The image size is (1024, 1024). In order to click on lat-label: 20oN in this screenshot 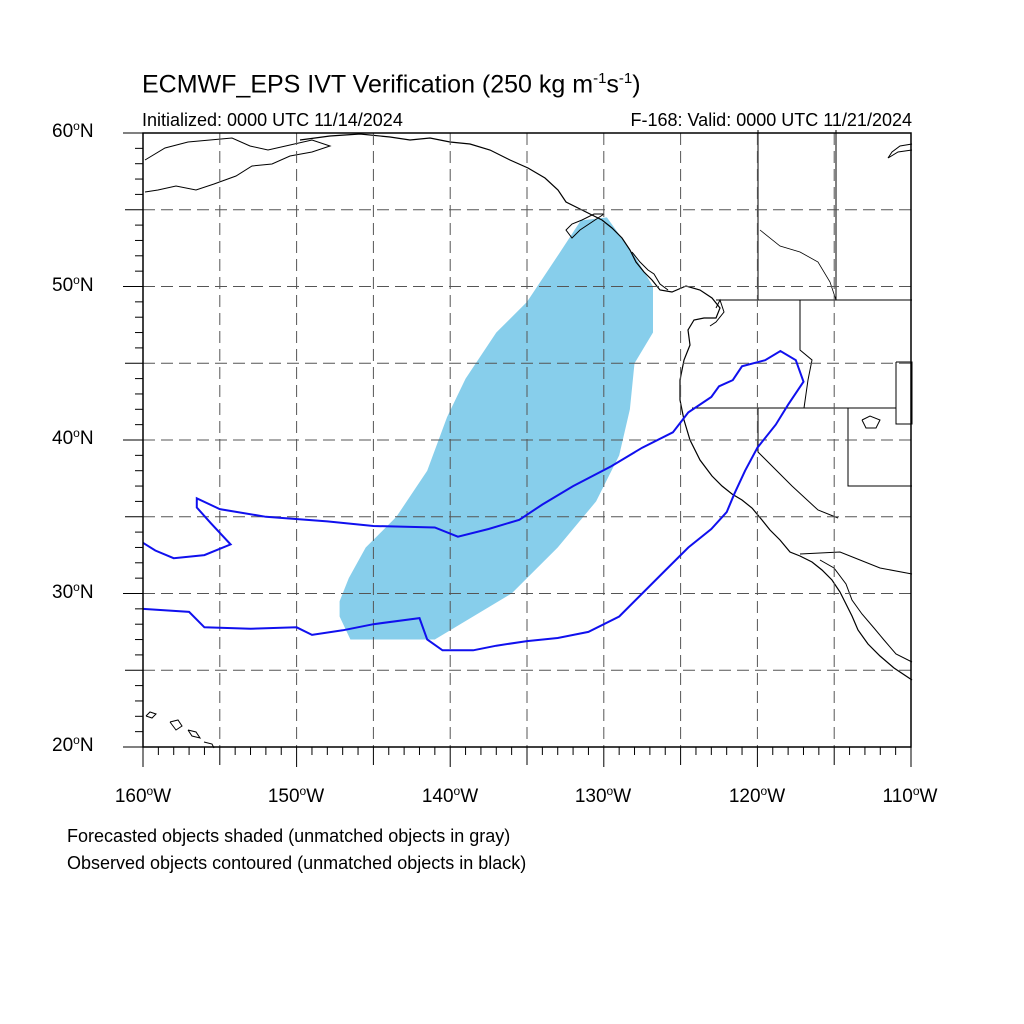, I will do `click(73, 744)`.